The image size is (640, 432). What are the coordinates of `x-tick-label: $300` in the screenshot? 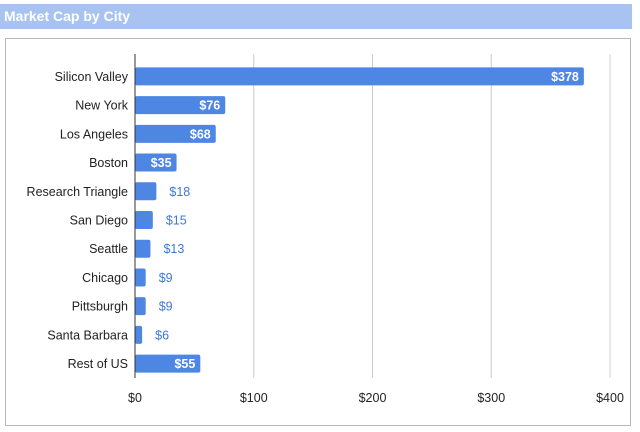 It's located at (491, 398).